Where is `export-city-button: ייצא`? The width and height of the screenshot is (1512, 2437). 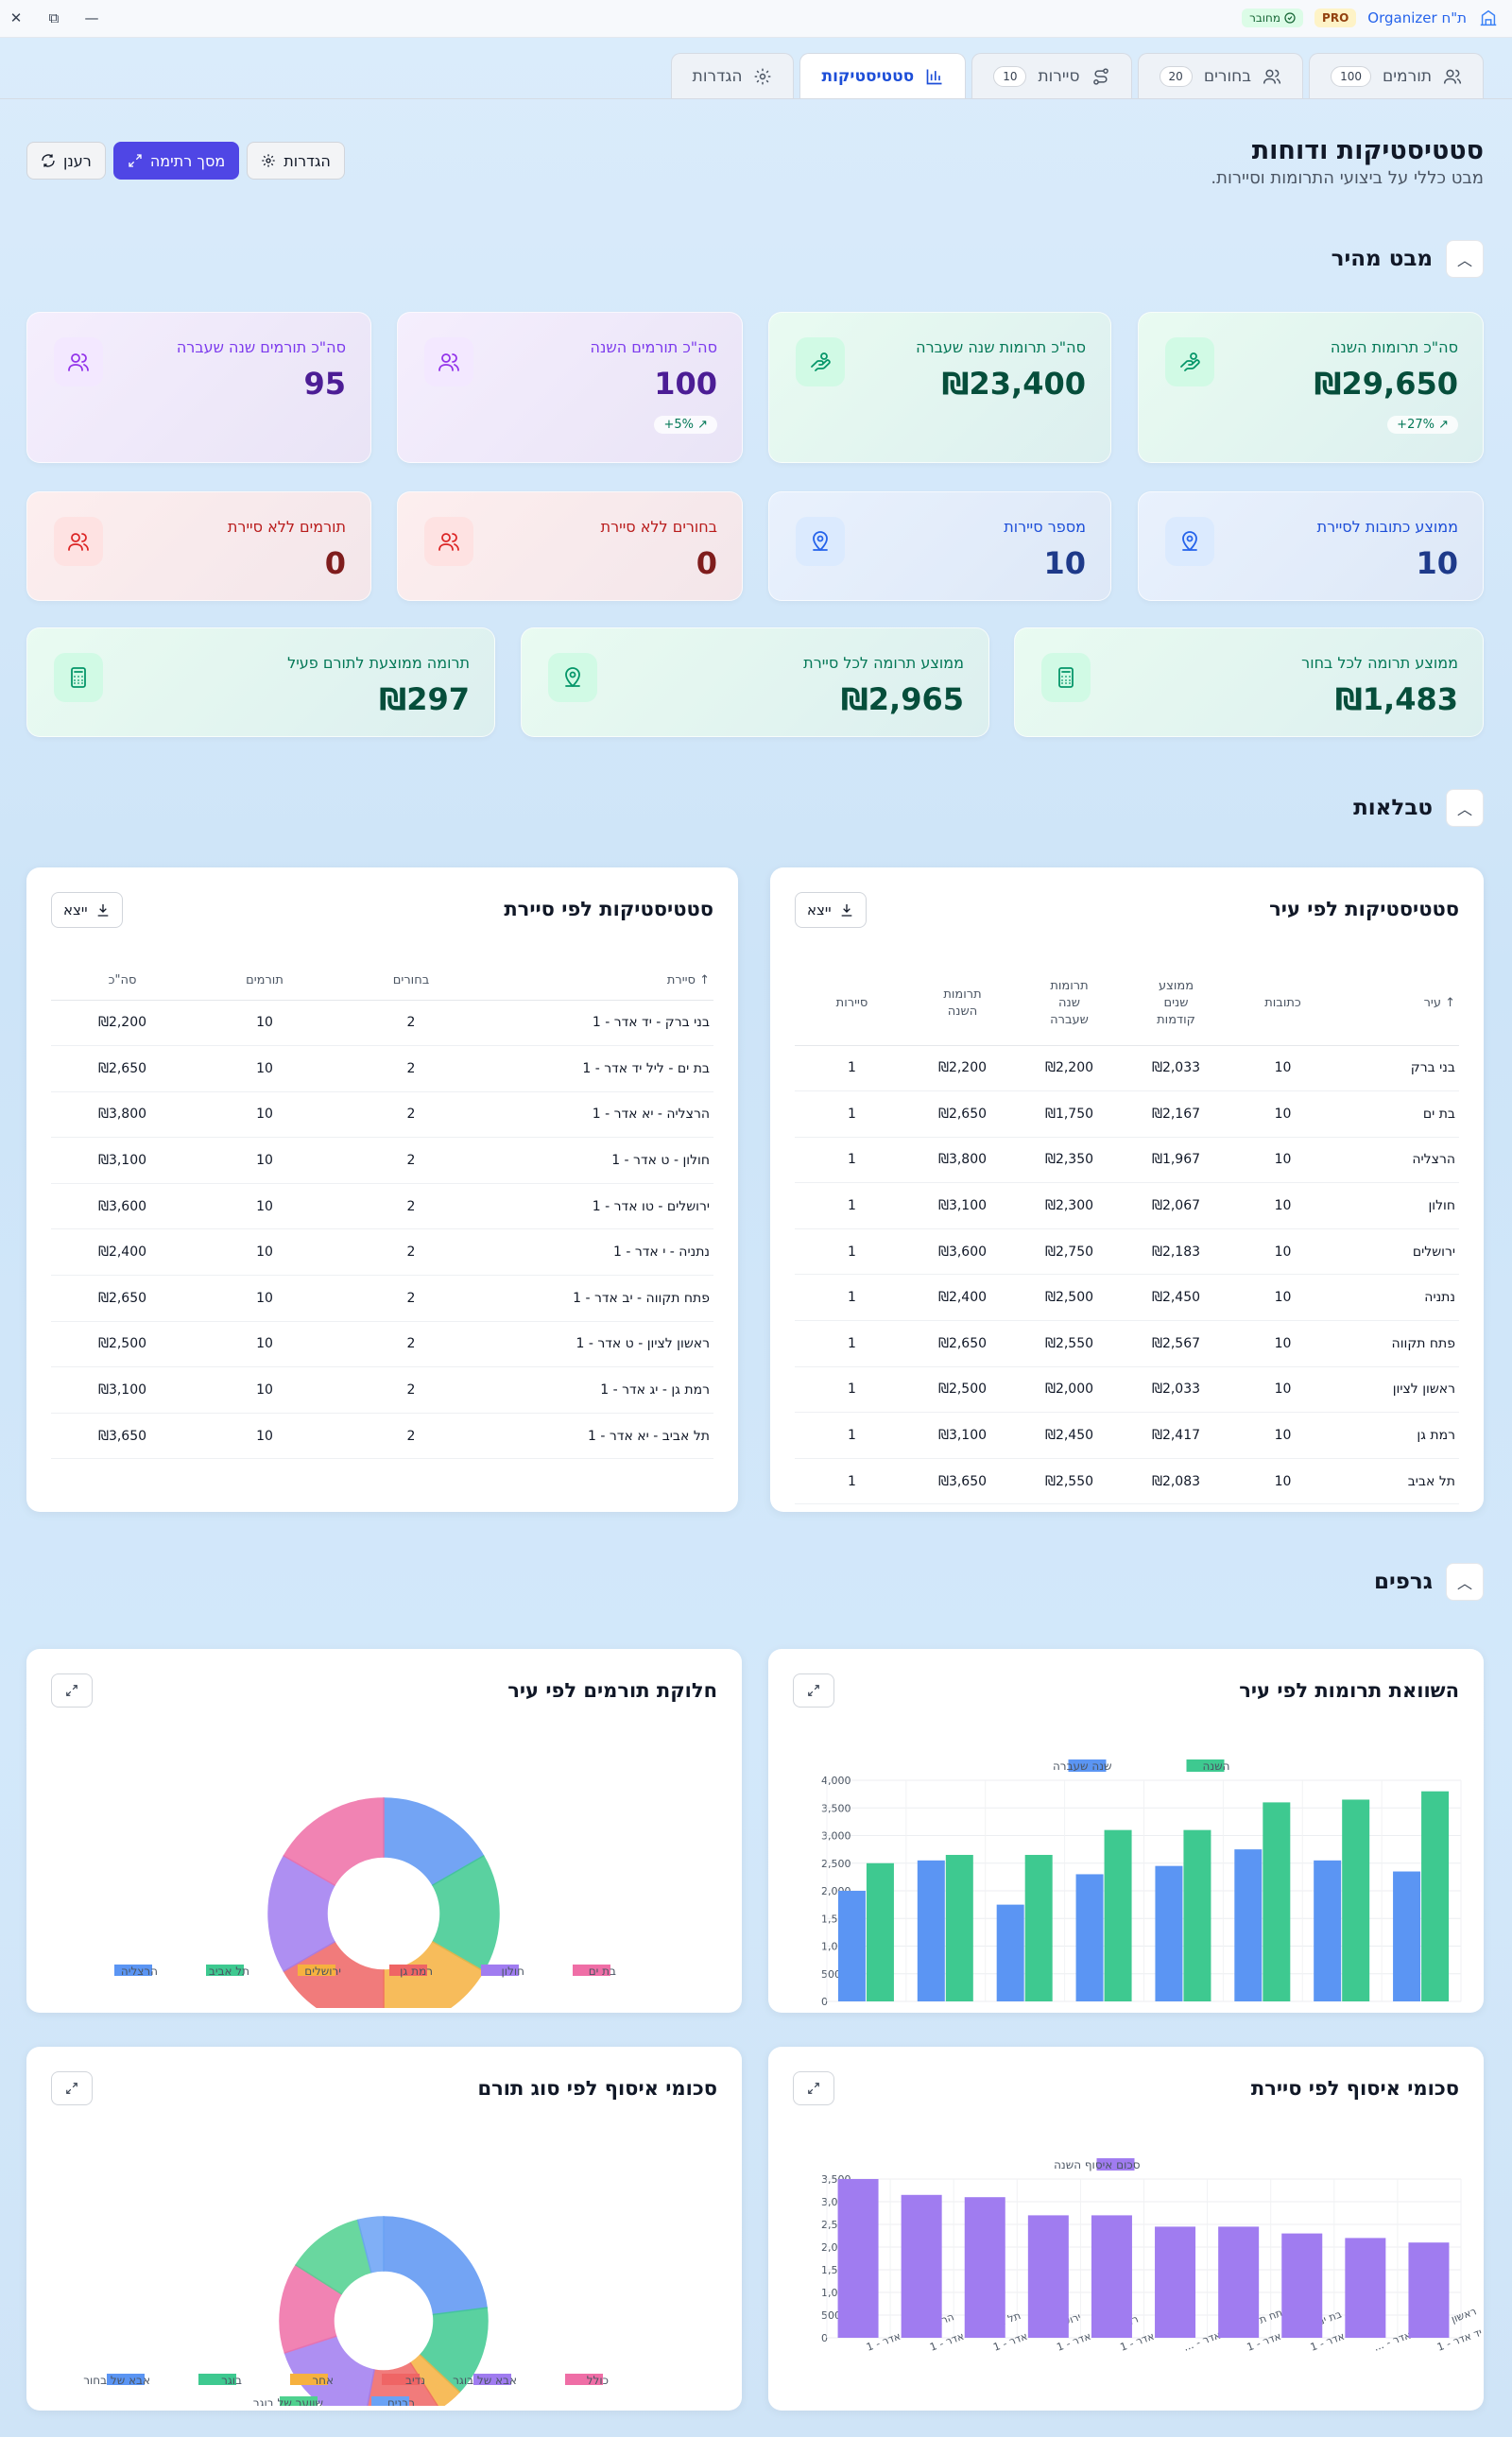 export-city-button: ייצא is located at coordinates (831, 910).